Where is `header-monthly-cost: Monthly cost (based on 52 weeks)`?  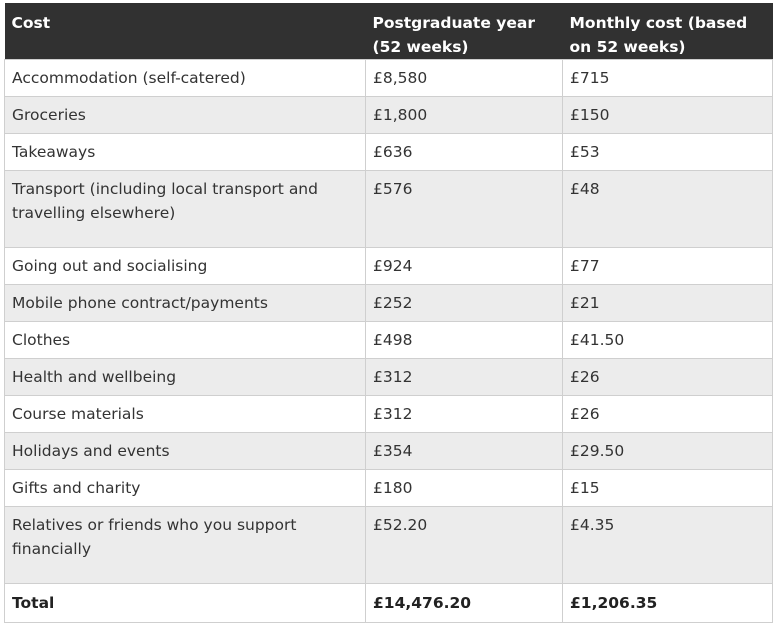 header-monthly-cost: Monthly cost (based on 52 weeks) is located at coordinates (667, 31).